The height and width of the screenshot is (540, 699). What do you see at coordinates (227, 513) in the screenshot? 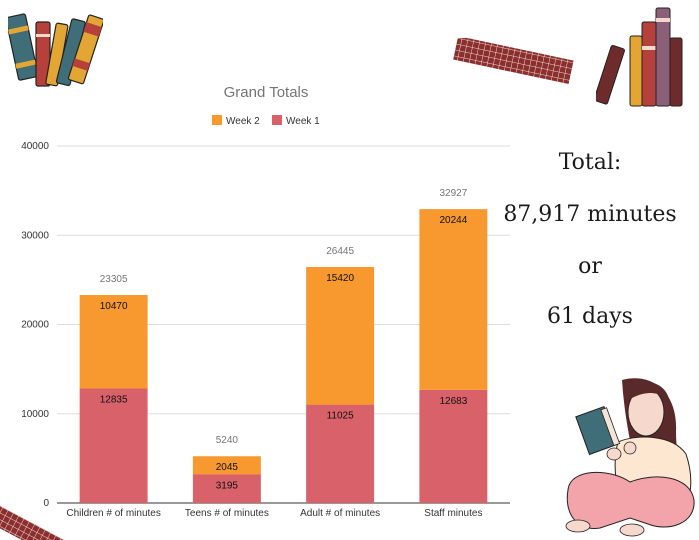
I see `x-tick-label: Teens # of minutes` at bounding box center [227, 513].